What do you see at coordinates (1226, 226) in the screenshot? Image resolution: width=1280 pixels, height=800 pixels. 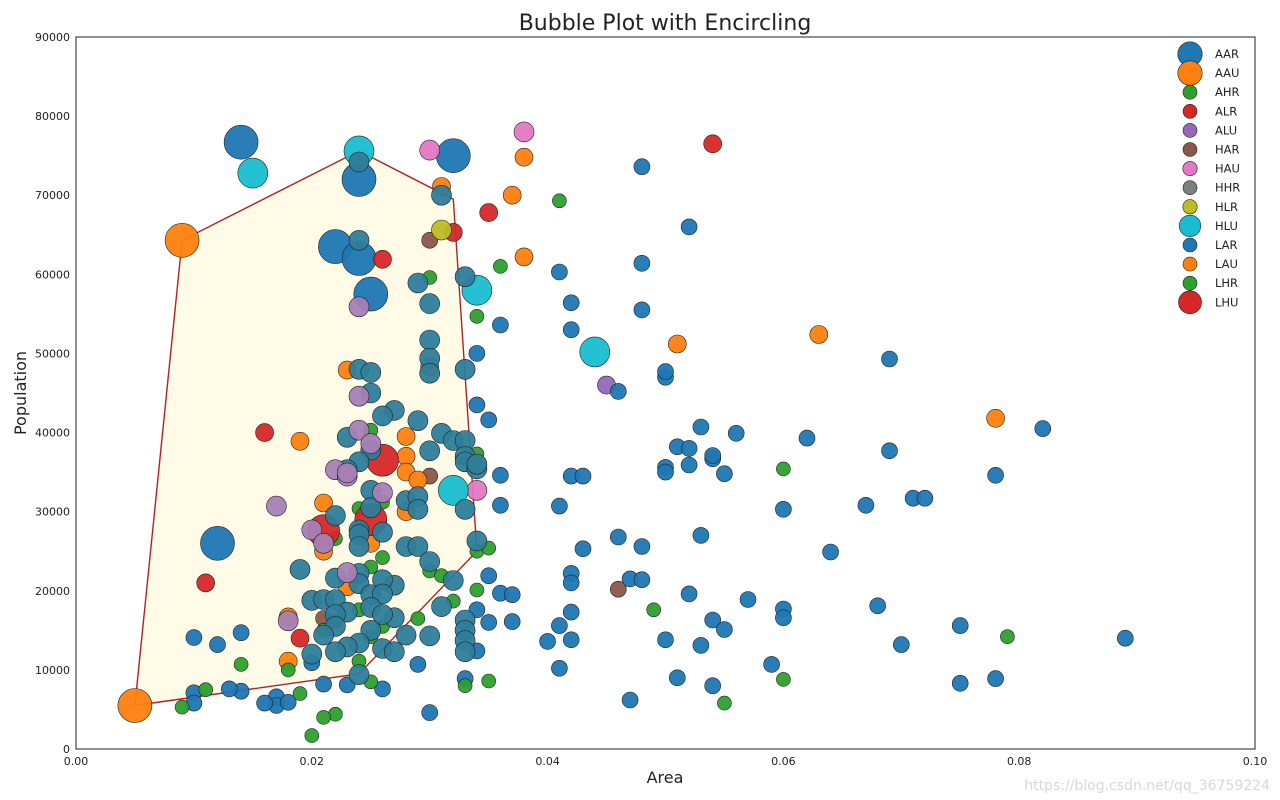 I see `legend-label-hlu: HLU` at bounding box center [1226, 226].